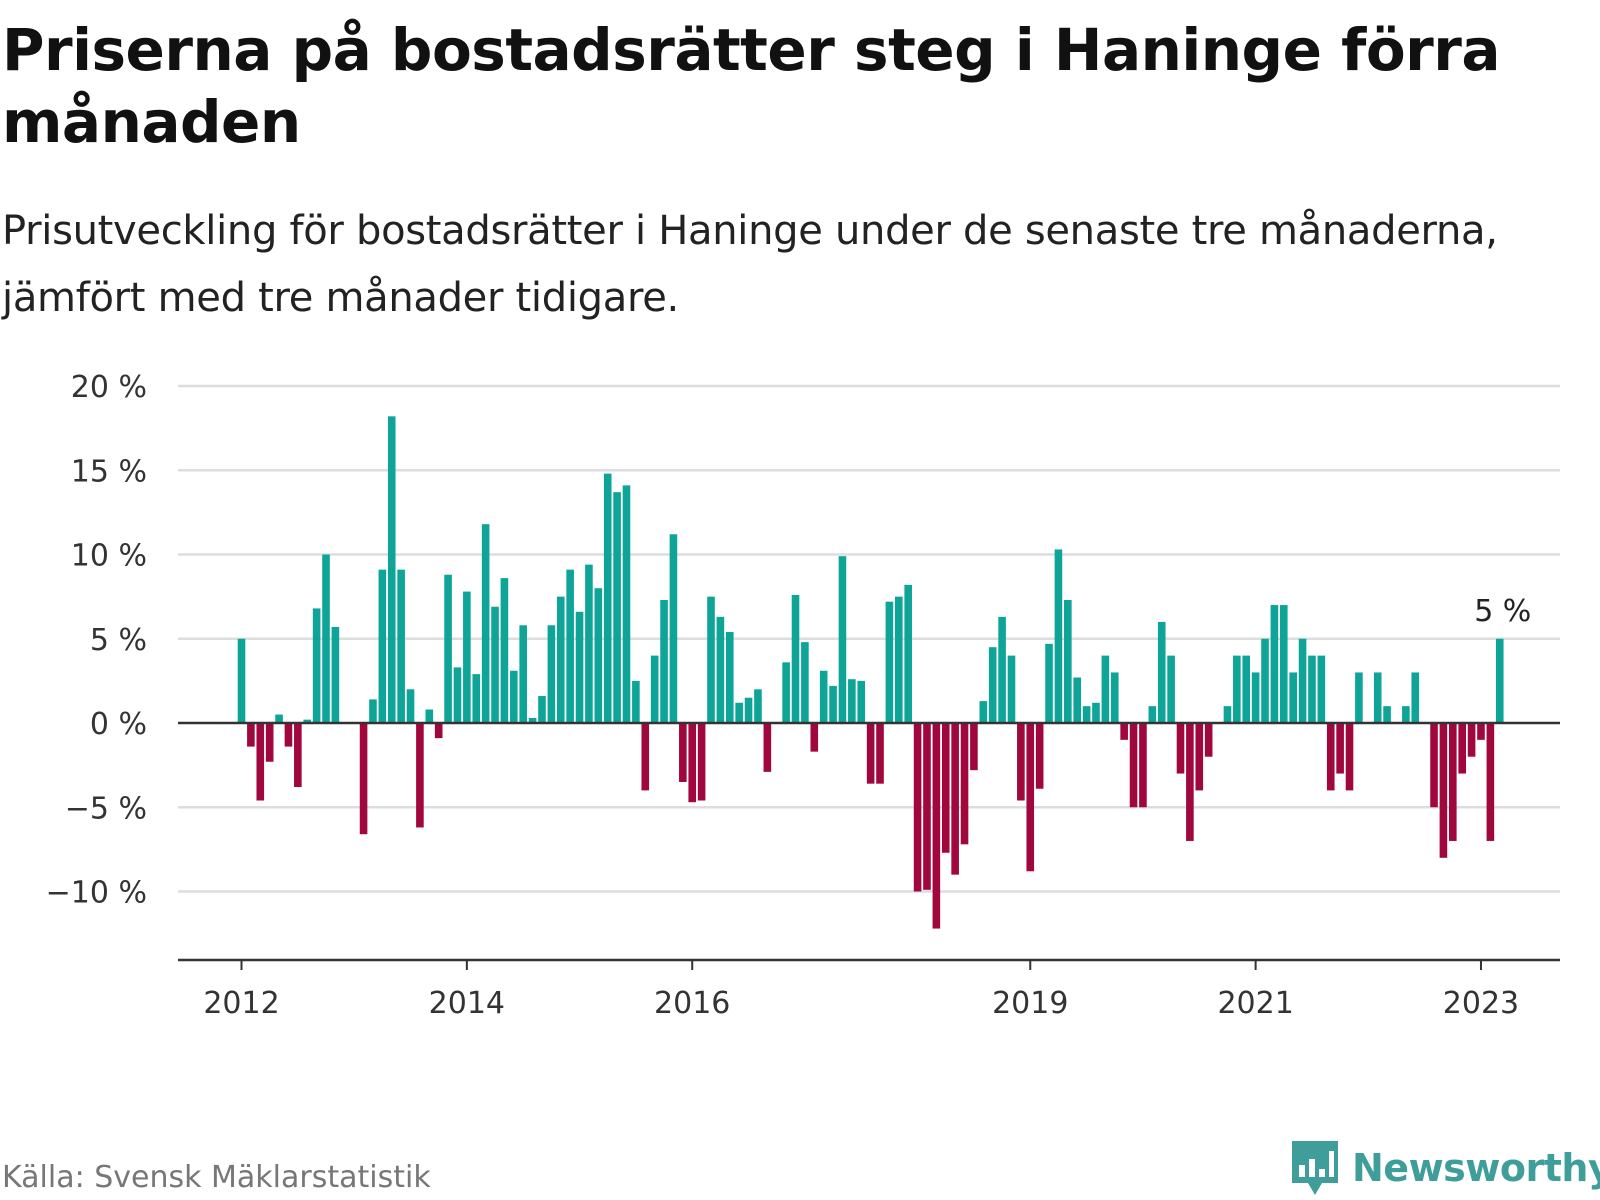 The width and height of the screenshot is (1600, 1200). I want to click on x-tick-label: 2012, so click(241, 1003).